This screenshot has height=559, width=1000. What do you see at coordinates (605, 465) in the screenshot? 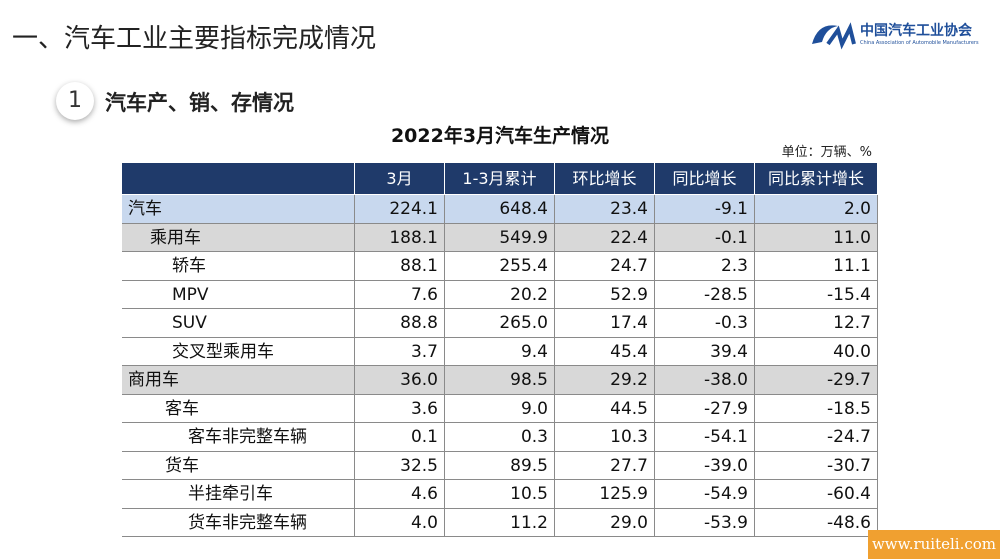
I see `value-cell: 27.7` at bounding box center [605, 465].